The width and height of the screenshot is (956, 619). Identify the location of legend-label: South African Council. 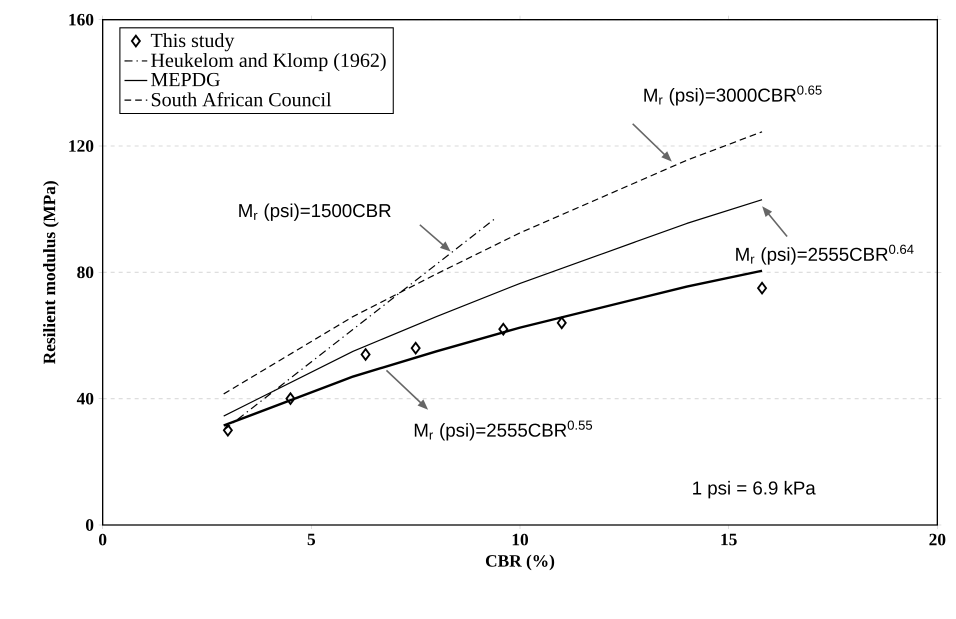
(242, 99).